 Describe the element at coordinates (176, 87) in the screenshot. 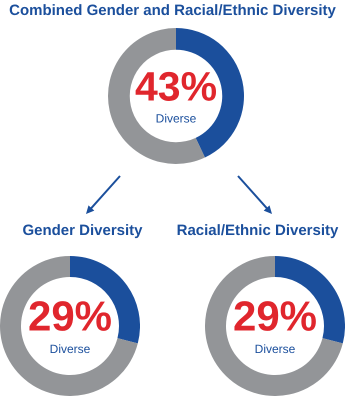

I see `data-label: 43%` at that location.